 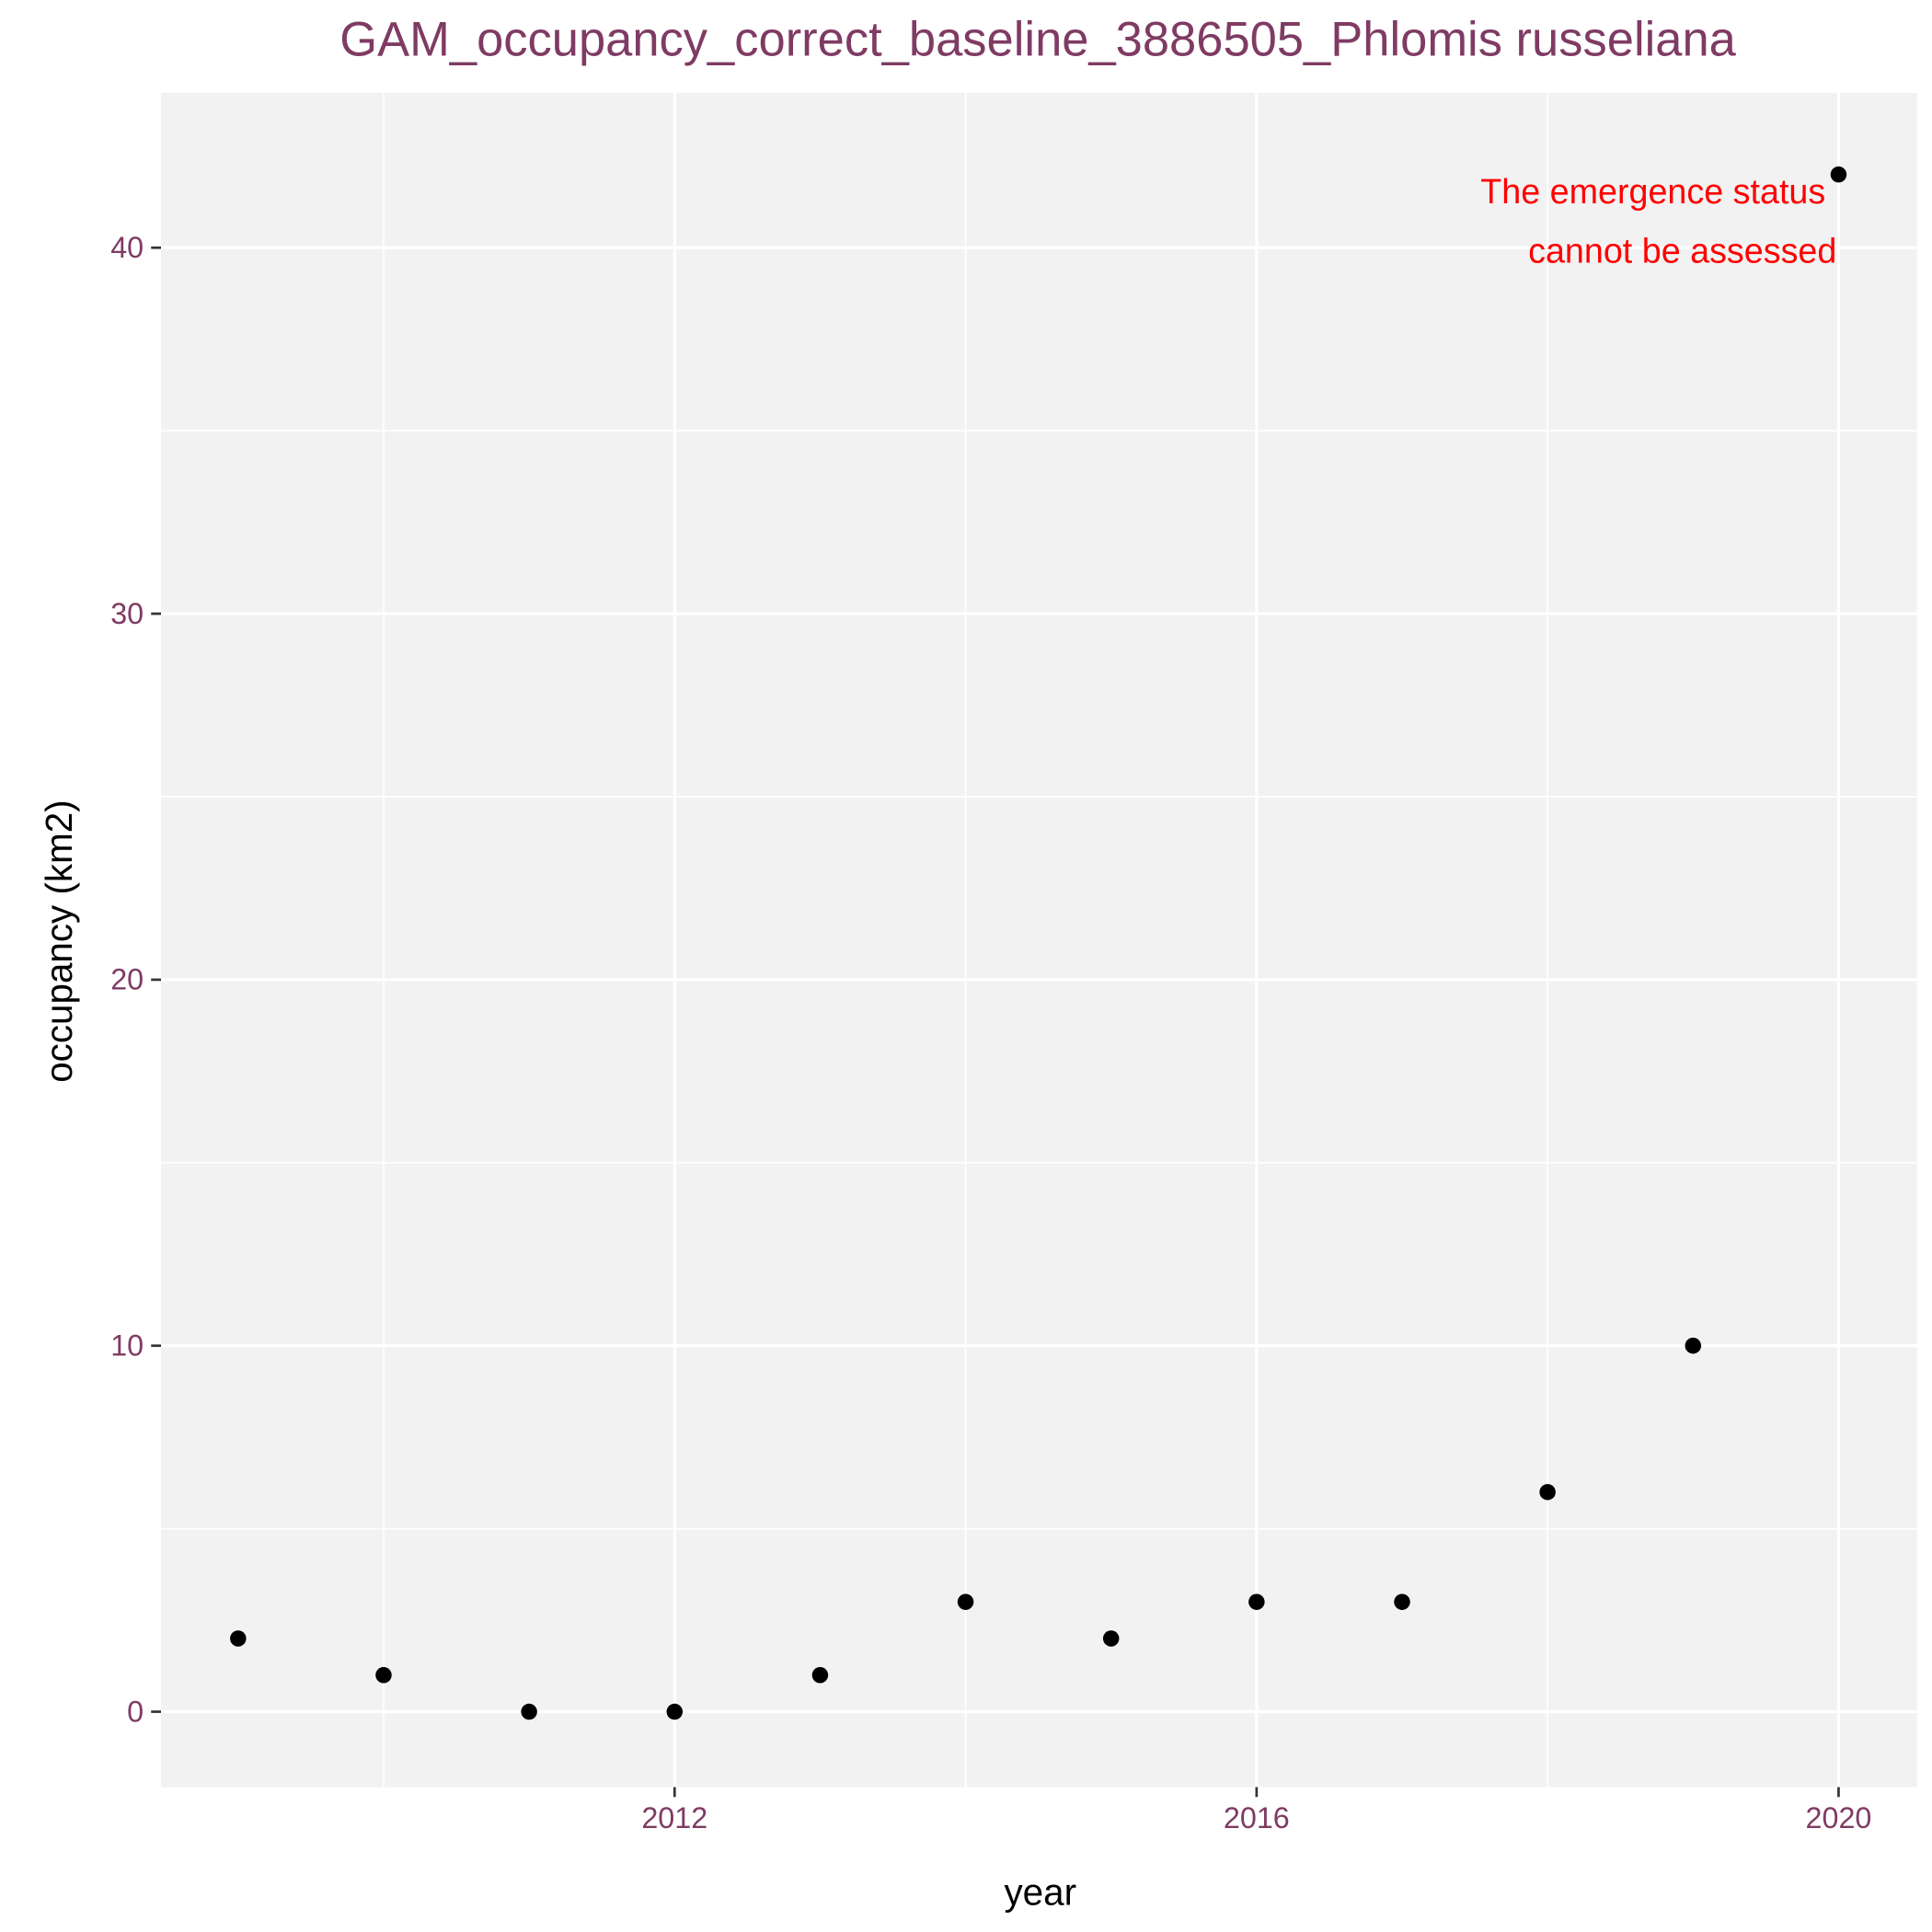 What do you see at coordinates (127, 247) in the screenshot?
I see `y-tick-label: 40` at bounding box center [127, 247].